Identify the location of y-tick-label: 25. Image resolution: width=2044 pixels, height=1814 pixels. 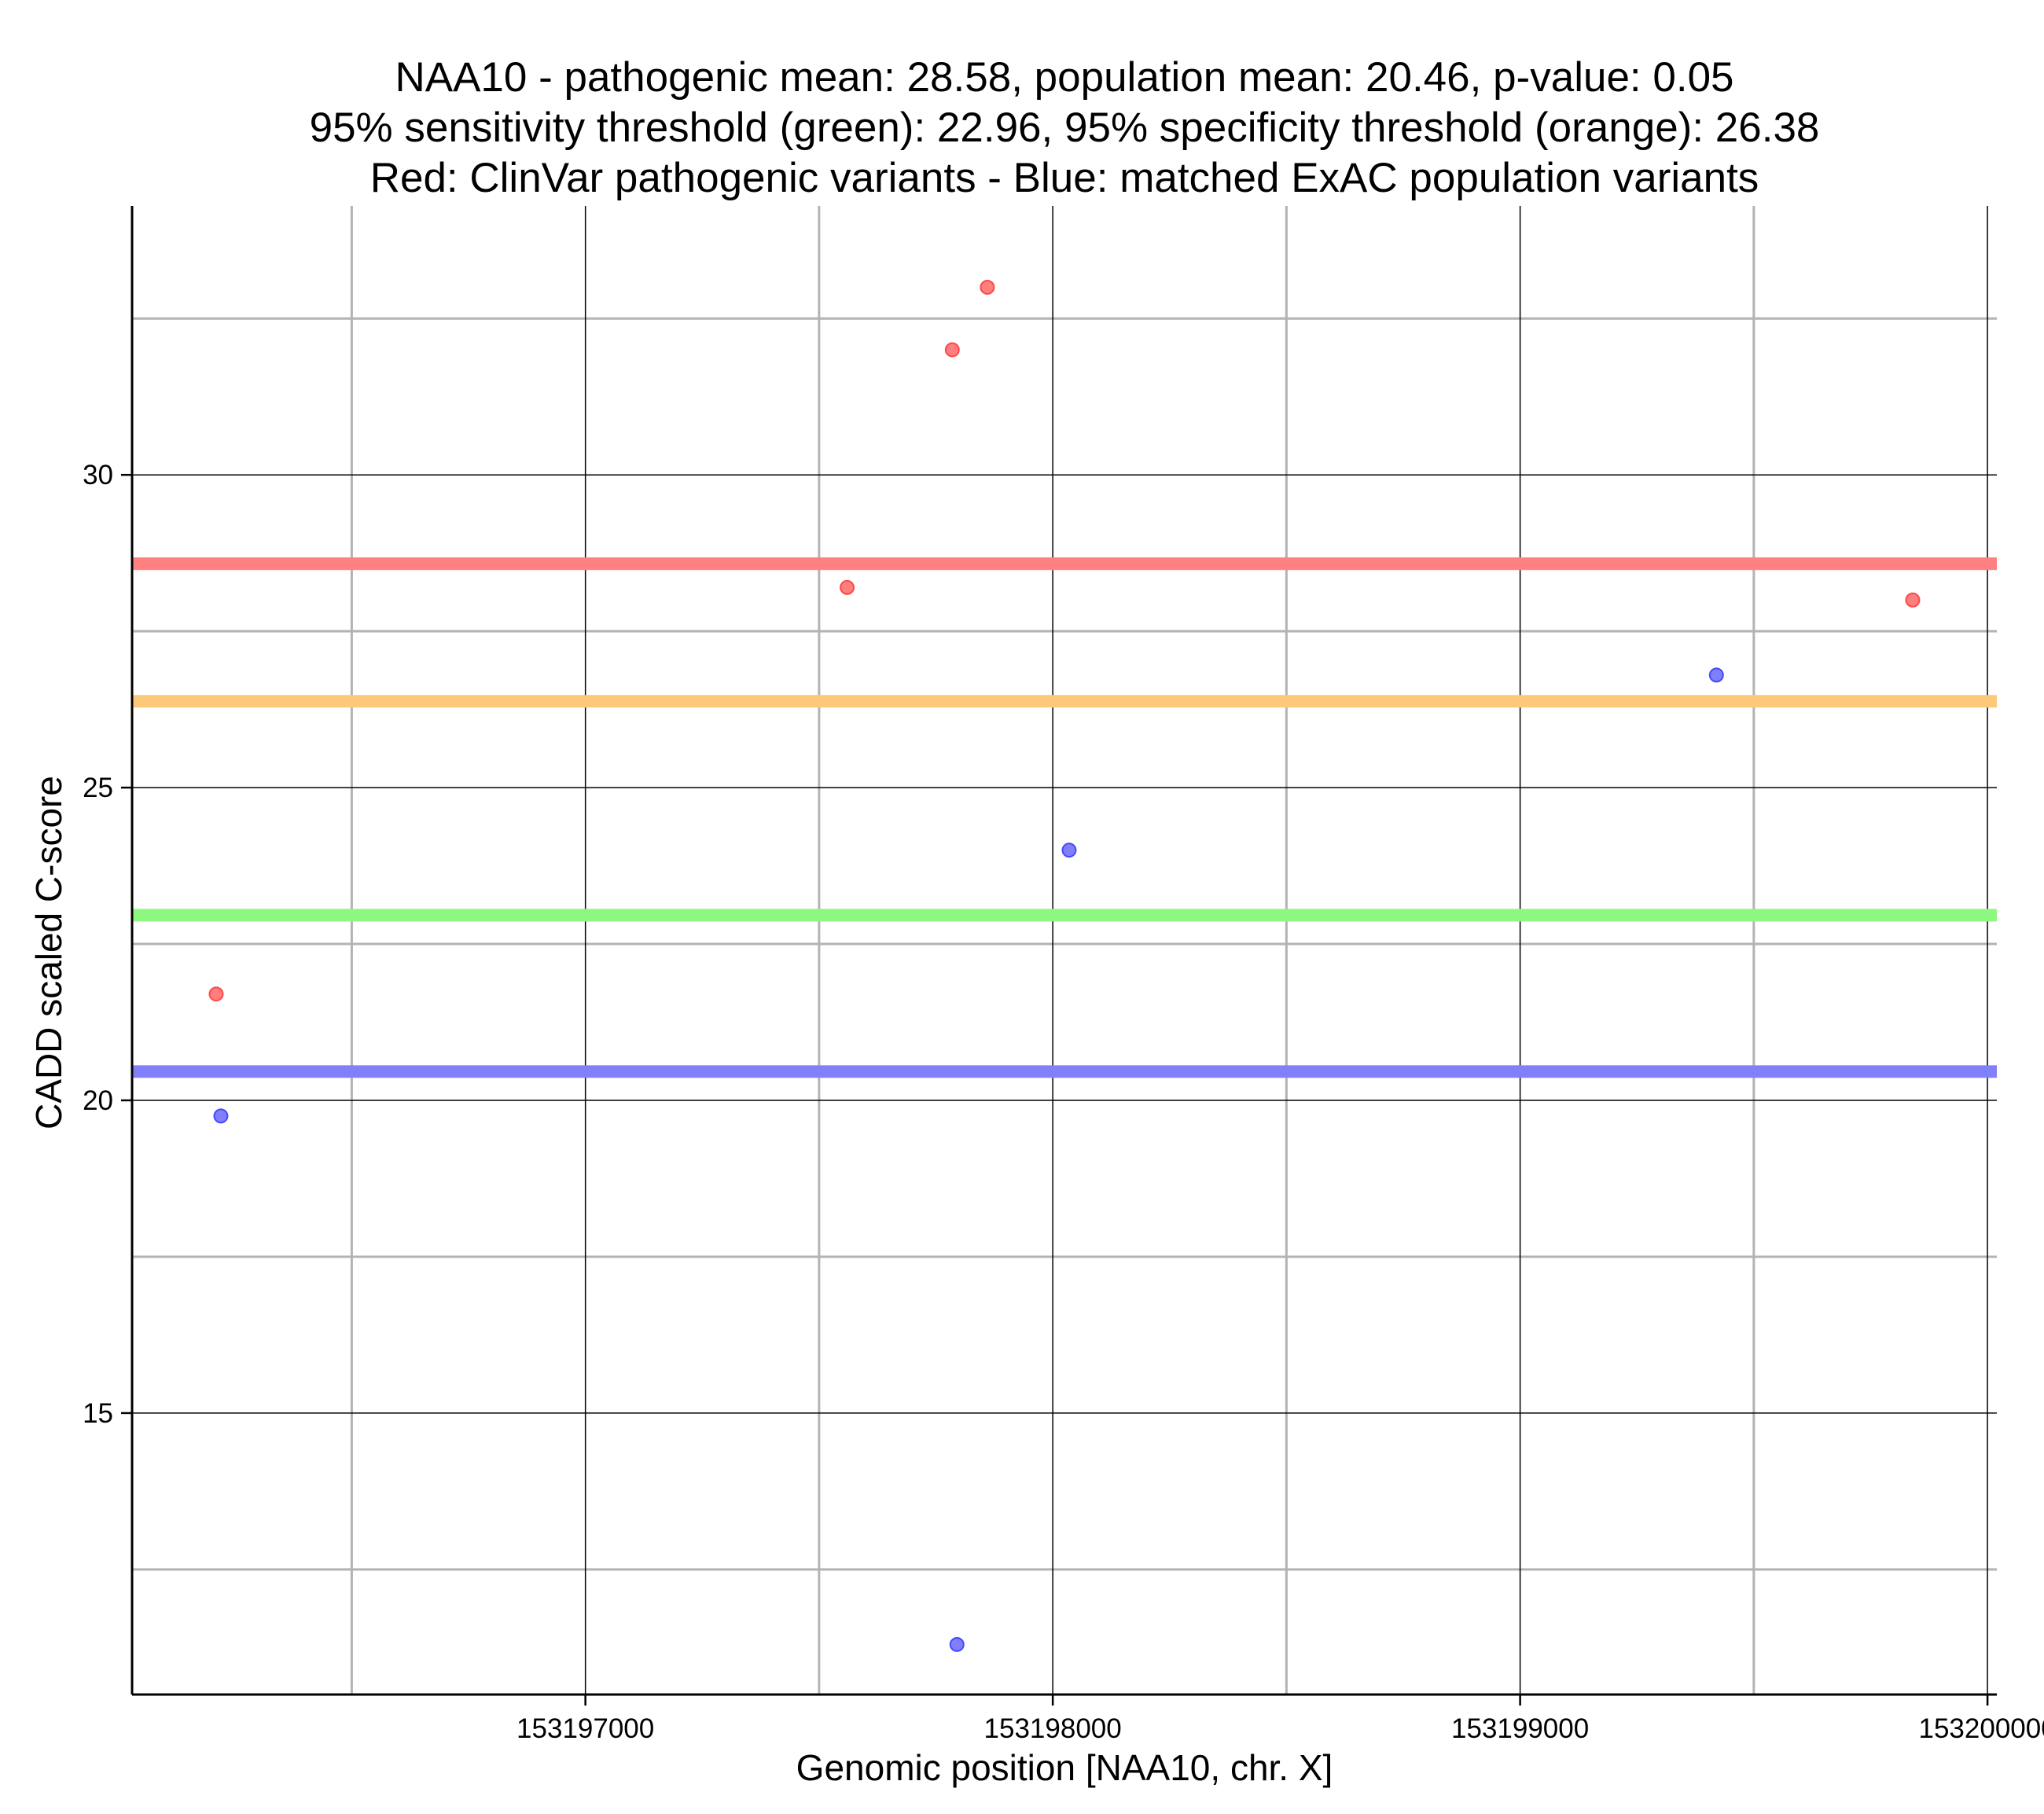
(98, 788).